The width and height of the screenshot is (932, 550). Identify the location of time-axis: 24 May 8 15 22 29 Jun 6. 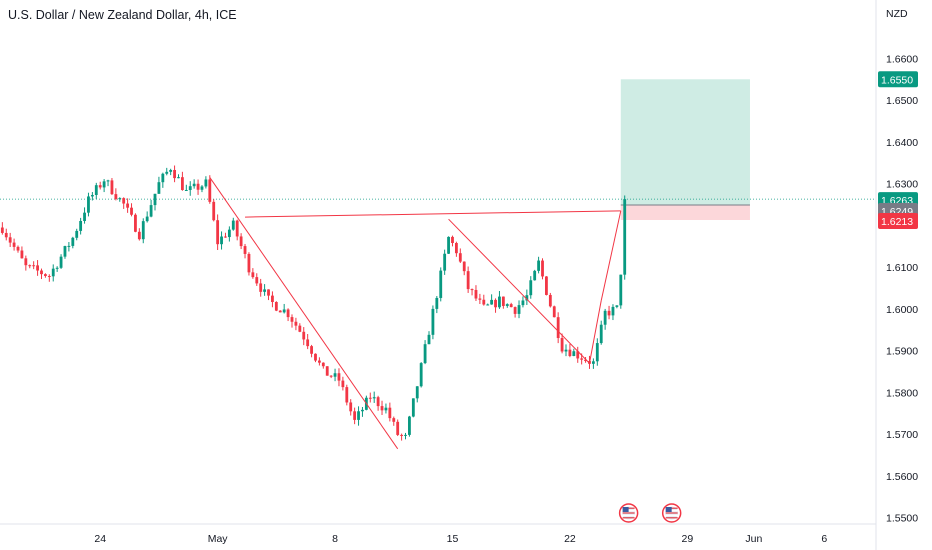
(438, 534).